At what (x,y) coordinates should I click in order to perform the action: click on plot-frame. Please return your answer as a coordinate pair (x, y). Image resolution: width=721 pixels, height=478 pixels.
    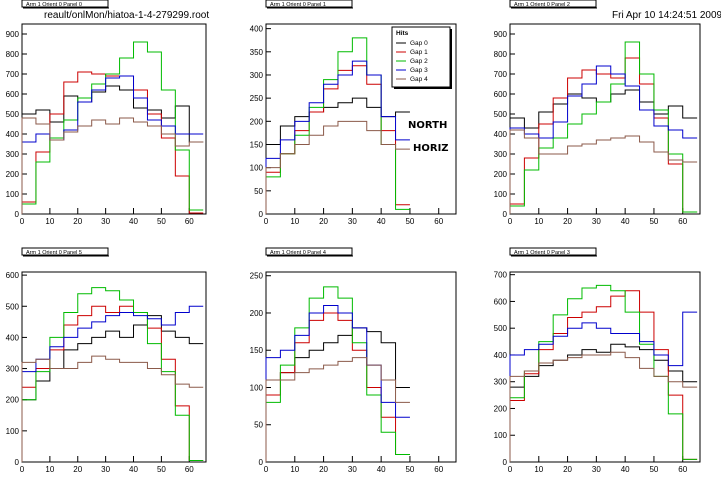
    Looking at the image, I should click on (361, 119).